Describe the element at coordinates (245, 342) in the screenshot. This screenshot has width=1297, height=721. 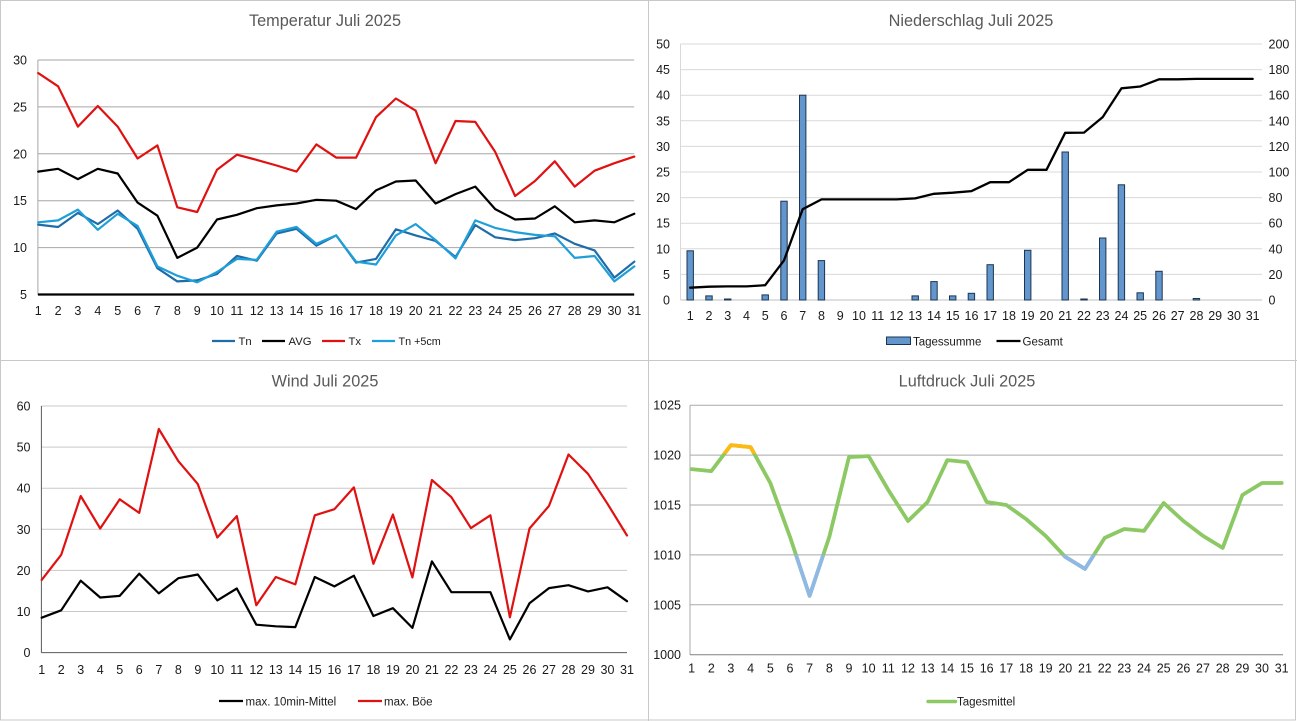
I see `svg-text: Tn` at that location.